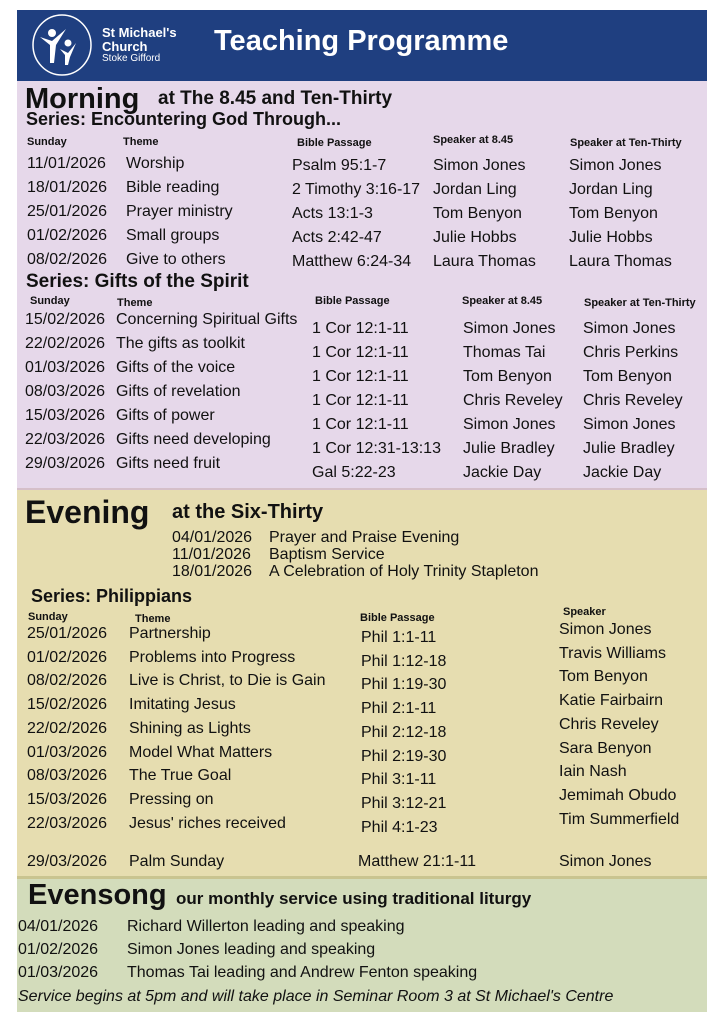 This screenshot has width=724, height=1024. What do you see at coordinates (327, 554) in the screenshot?
I see `special-event: Baptism Service` at bounding box center [327, 554].